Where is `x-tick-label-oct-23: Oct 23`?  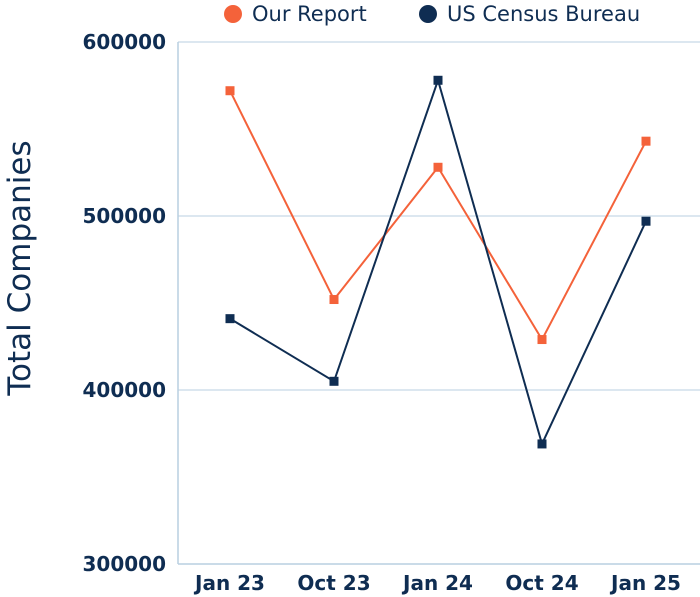 x-tick-label-oct-23: Oct 23 is located at coordinates (333, 583).